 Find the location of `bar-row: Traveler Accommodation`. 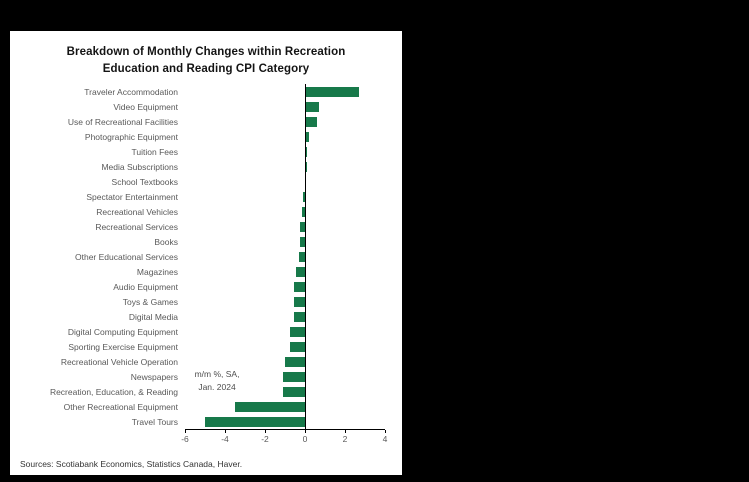

bar-row: Traveler Accommodation is located at coordinates (206, 91).